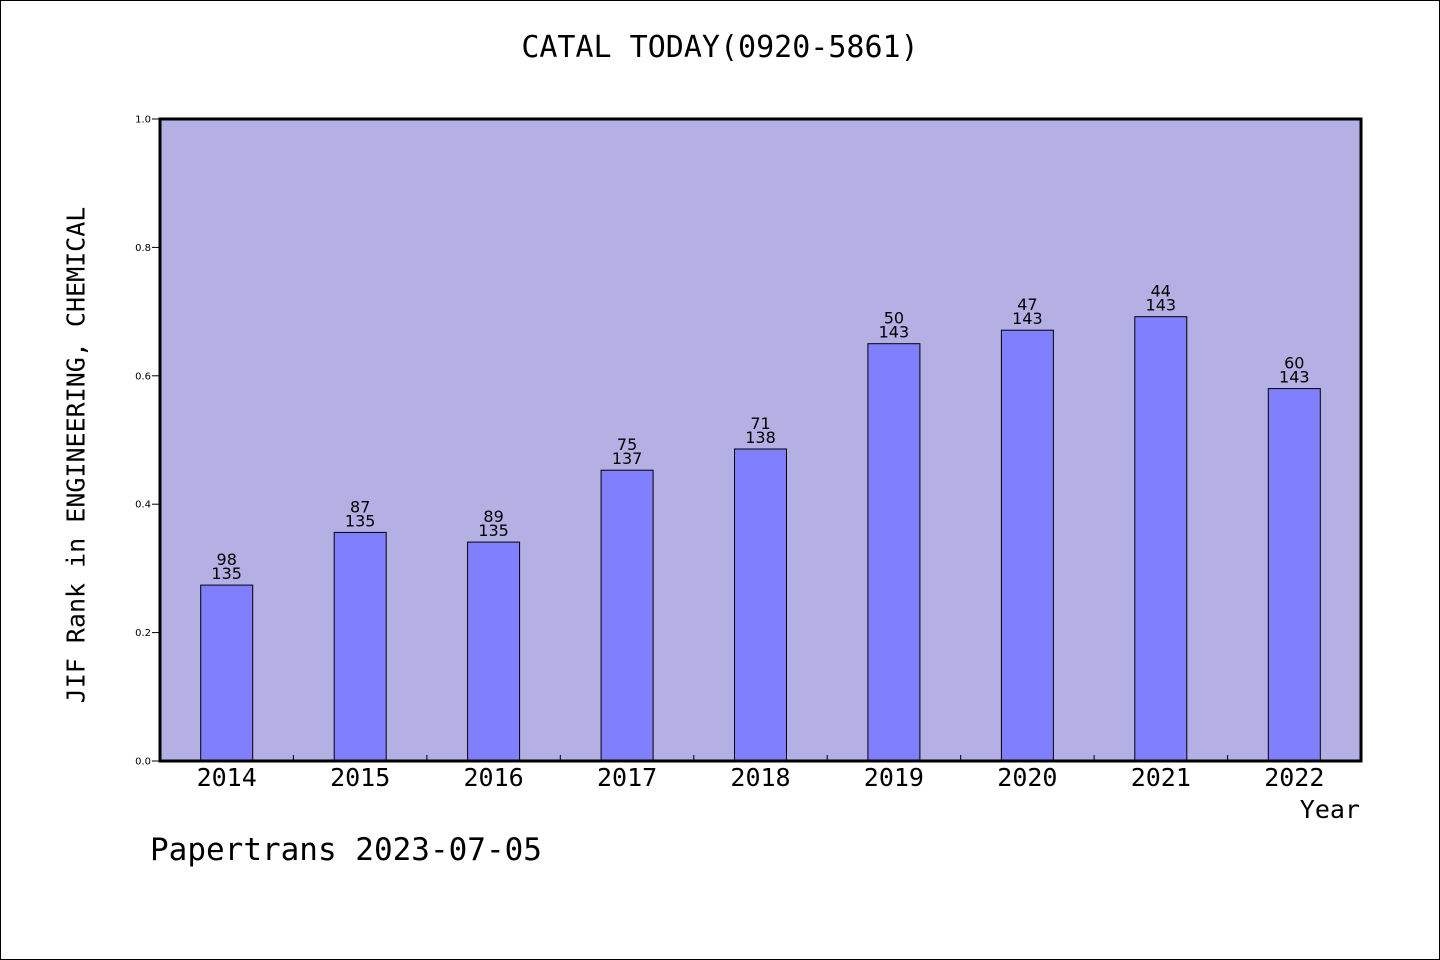 The height and width of the screenshot is (960, 1440). What do you see at coordinates (627, 458) in the screenshot?
I see `bar-total-label-2017: 137` at bounding box center [627, 458].